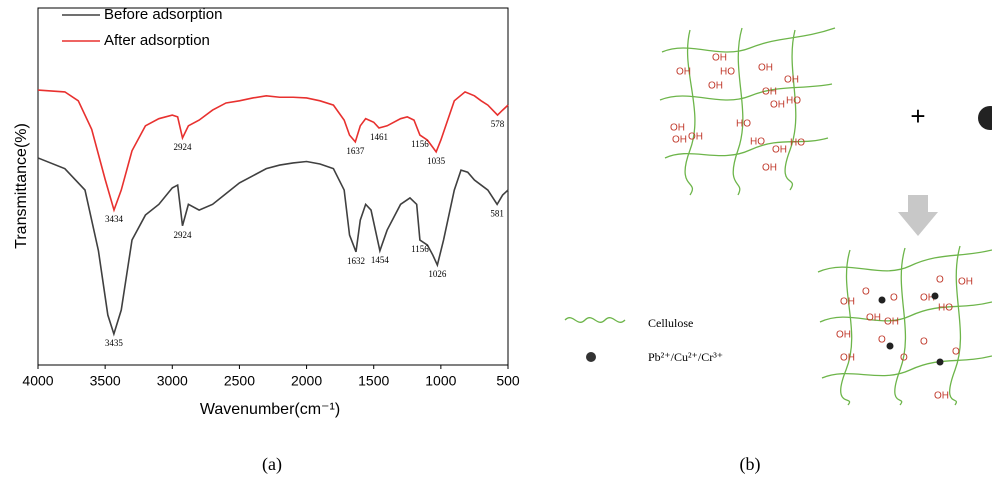 The height and width of the screenshot is (479, 992). I want to click on peak-label: 1454, so click(380, 260).